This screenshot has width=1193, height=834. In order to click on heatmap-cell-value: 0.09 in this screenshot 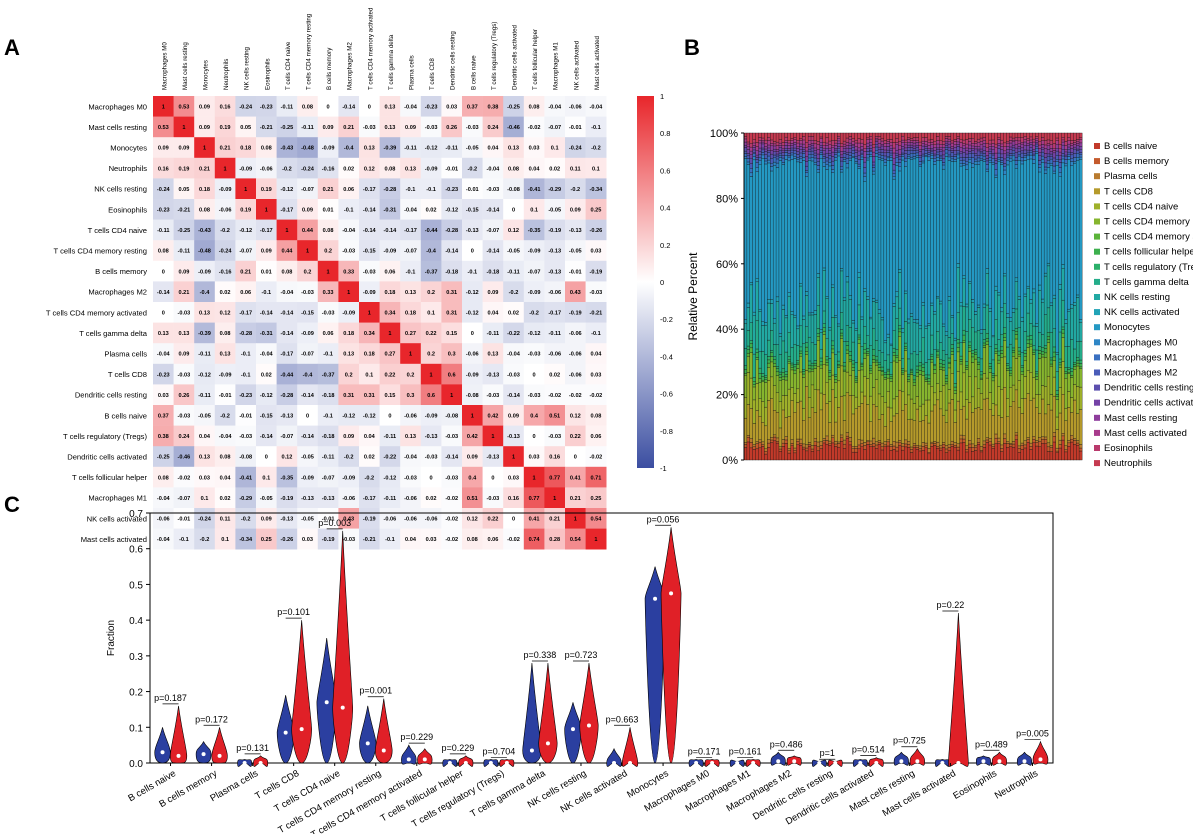, I will do `click(513, 417)`.